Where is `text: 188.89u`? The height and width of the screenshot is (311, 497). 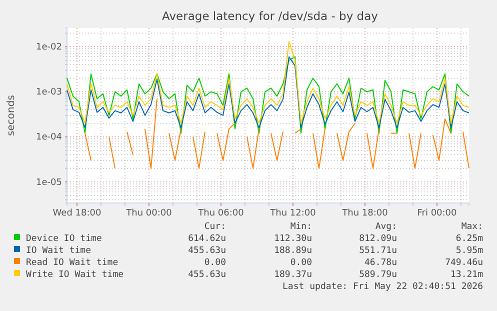
text: 188.89u is located at coordinates (293, 251).